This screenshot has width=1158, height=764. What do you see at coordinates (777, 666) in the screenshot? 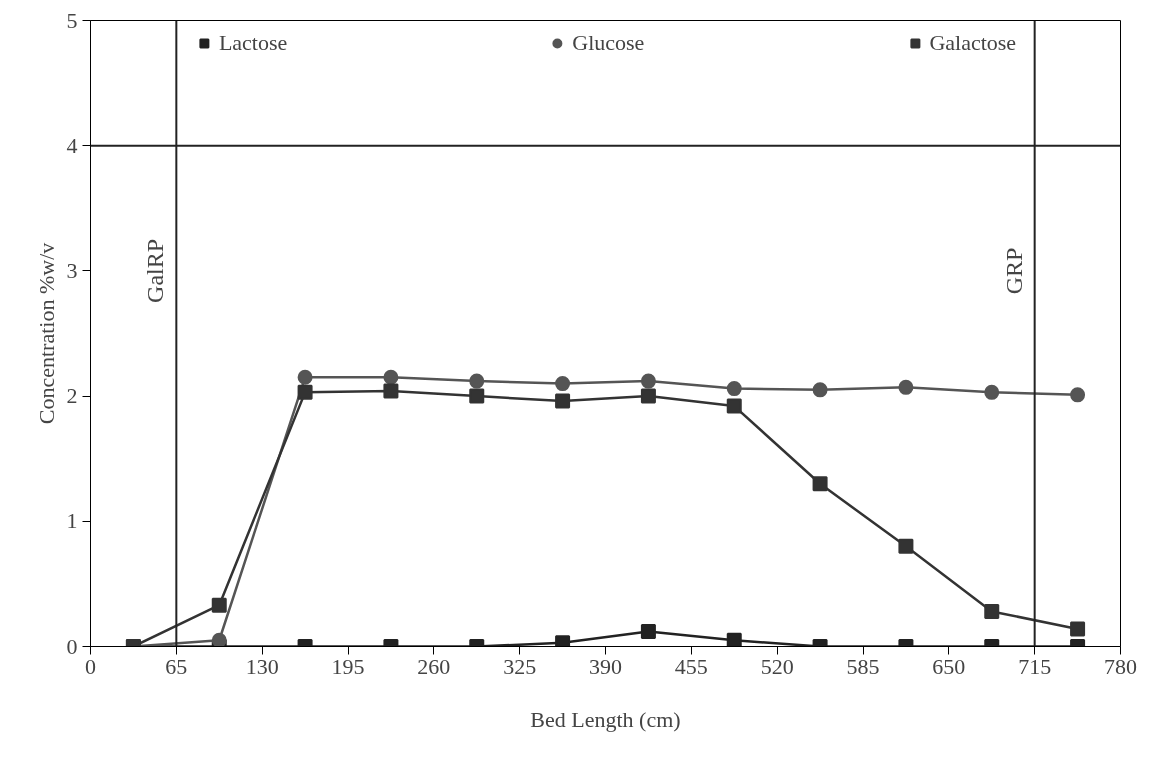
I see `x-tick-label: 520` at bounding box center [777, 666].